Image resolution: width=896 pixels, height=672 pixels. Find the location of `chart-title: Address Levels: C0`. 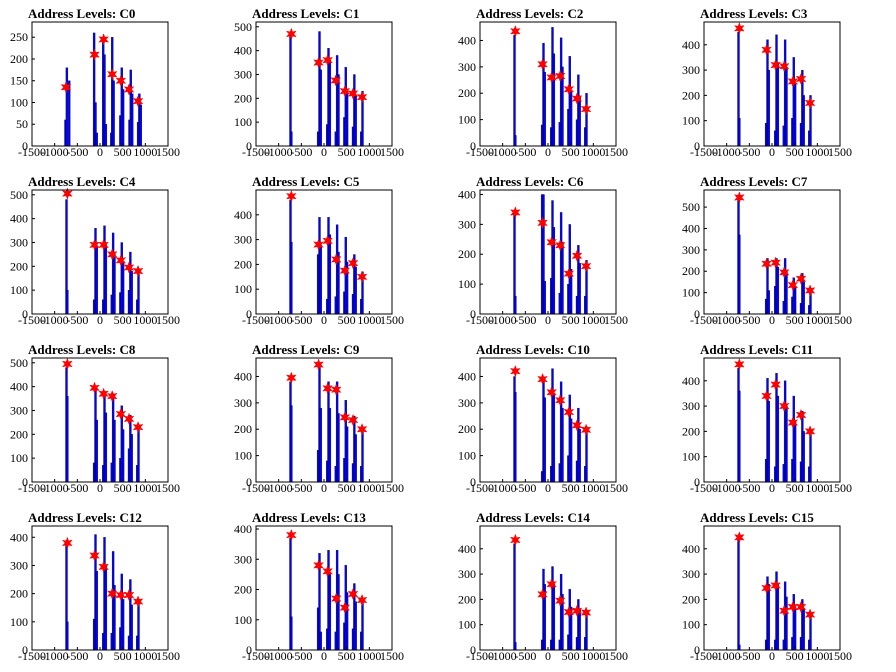

chart-title: Address Levels: C0 is located at coordinates (81, 13).